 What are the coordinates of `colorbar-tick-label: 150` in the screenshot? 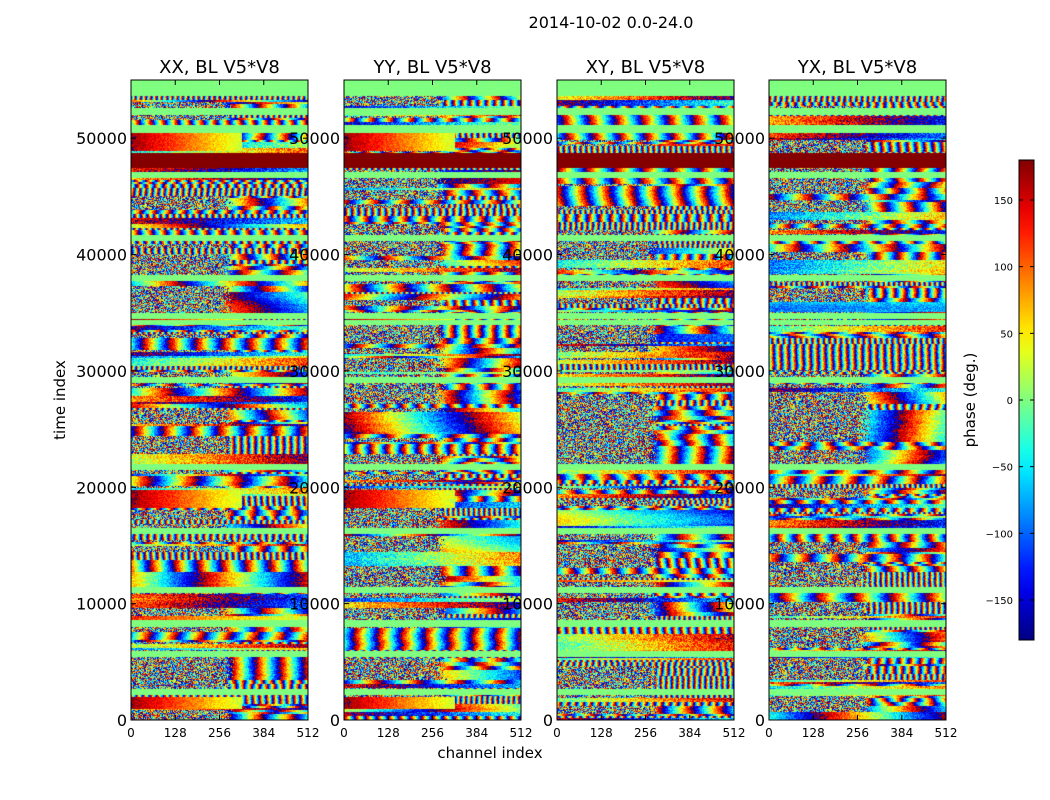 It's located at (1003, 201).